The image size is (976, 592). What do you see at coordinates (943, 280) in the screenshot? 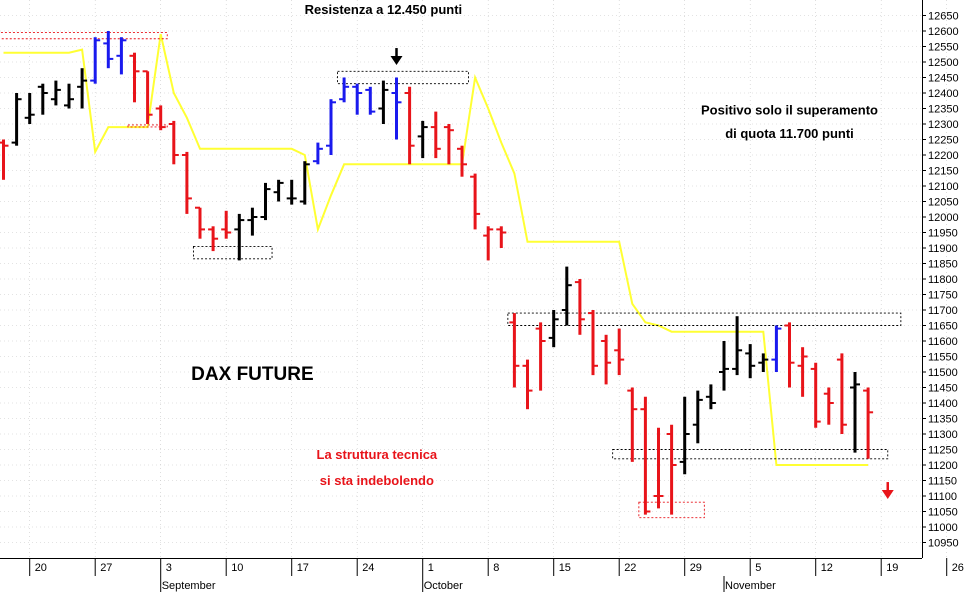
I see `y-tick-label: 11800` at bounding box center [943, 280].